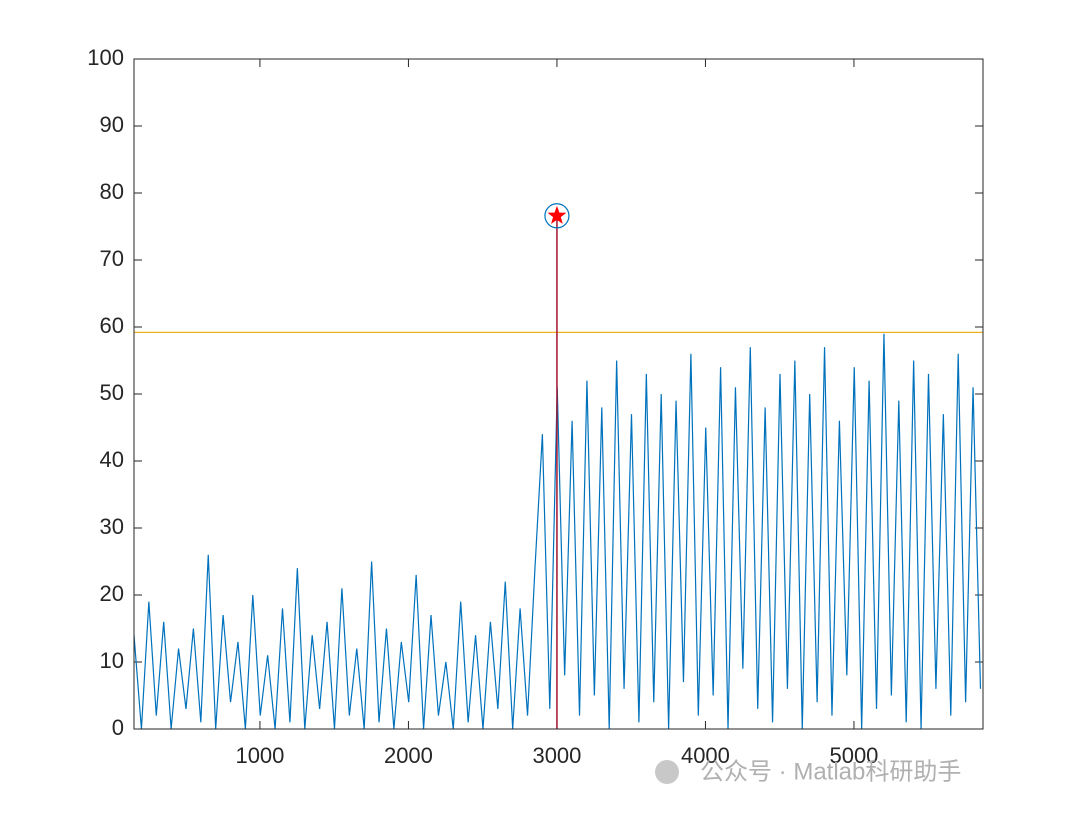 The image size is (1080, 815). Describe the element at coordinates (112, 459) in the screenshot. I see `y-tick-label: 40` at that location.